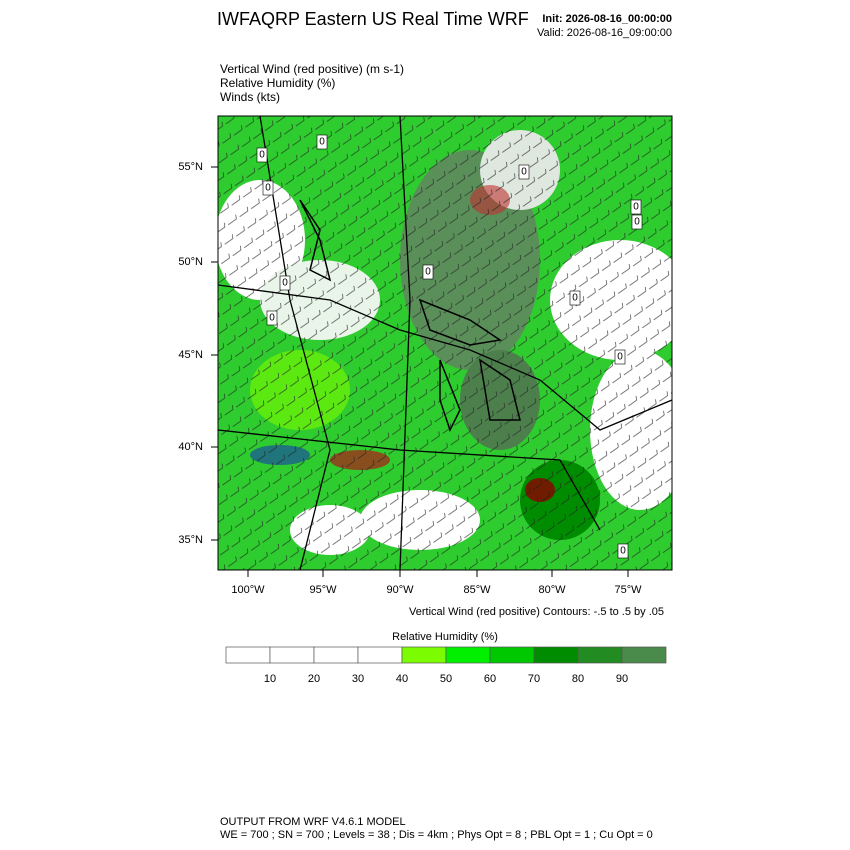 The height and width of the screenshot is (850, 850). I want to click on lon-label: 90°W, so click(400, 590).